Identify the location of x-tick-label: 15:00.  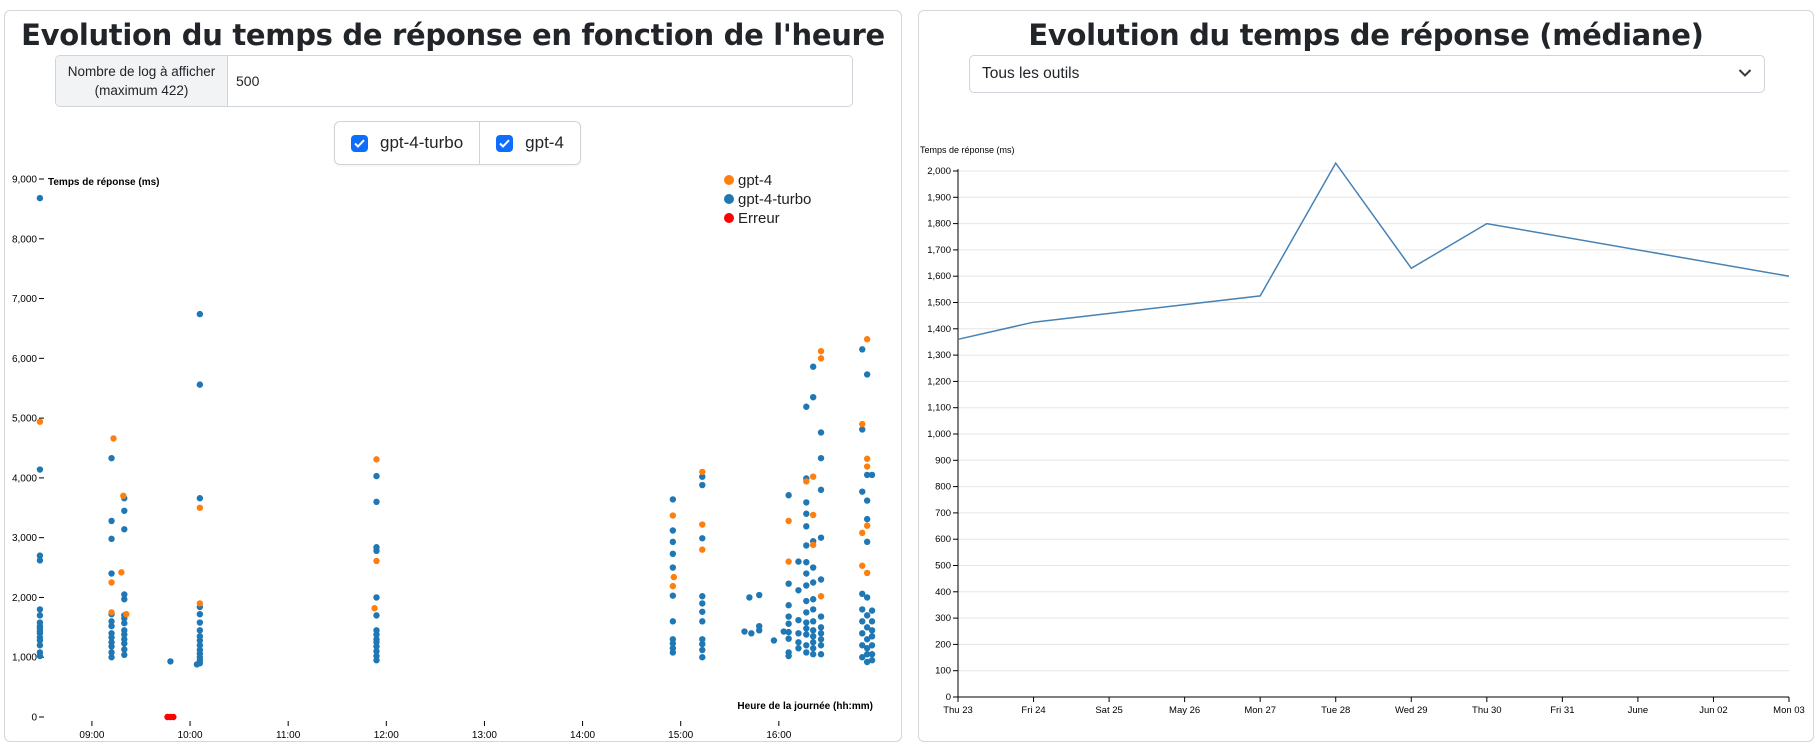
(680, 735).